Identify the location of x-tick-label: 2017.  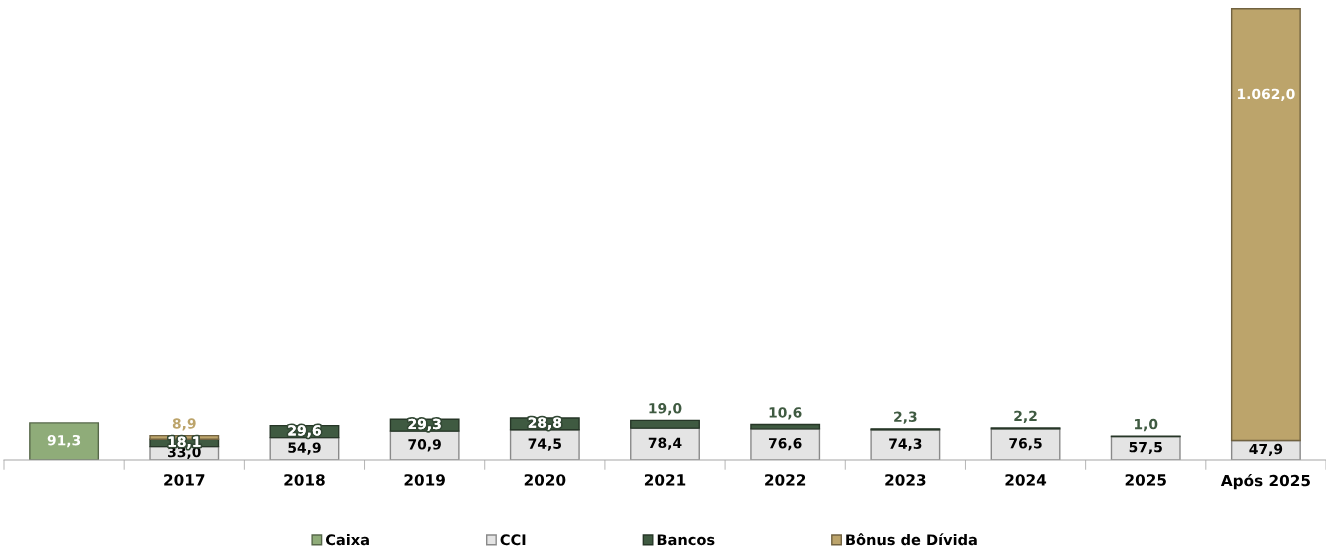
(184, 480).